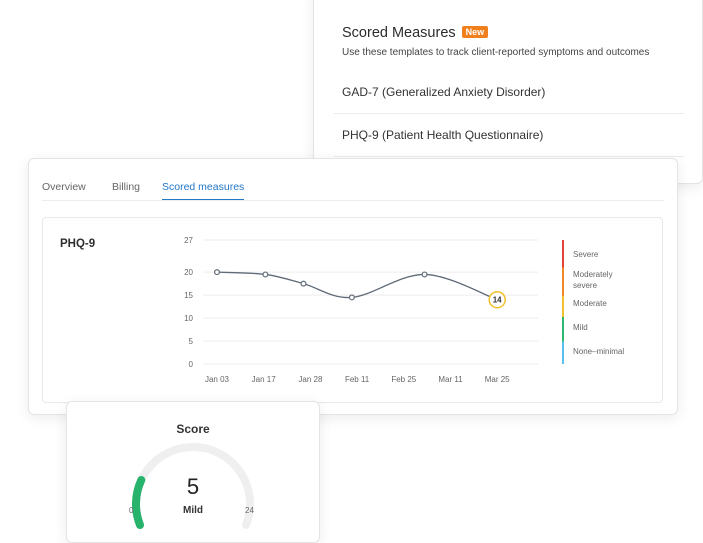 This screenshot has width=703, height=543. What do you see at coordinates (264, 379) in the screenshot?
I see `x-tick-label: Jan 17` at bounding box center [264, 379].